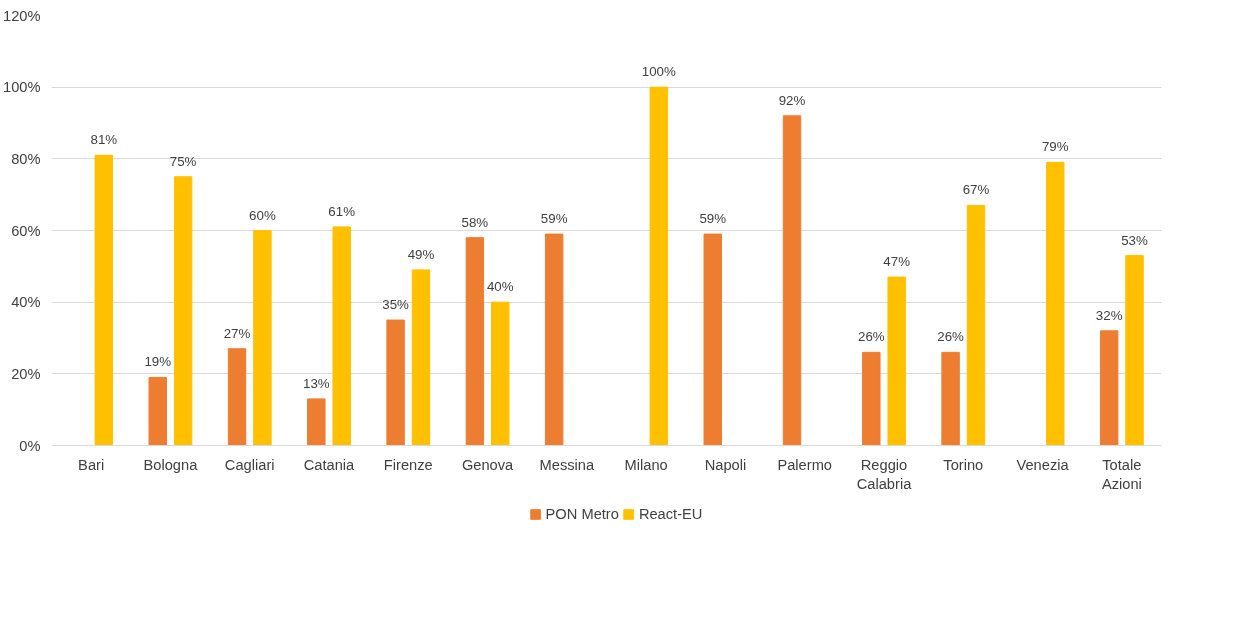 The image size is (1250, 620). What do you see at coordinates (1135, 240) in the screenshot?
I see `data-label: 53%` at bounding box center [1135, 240].